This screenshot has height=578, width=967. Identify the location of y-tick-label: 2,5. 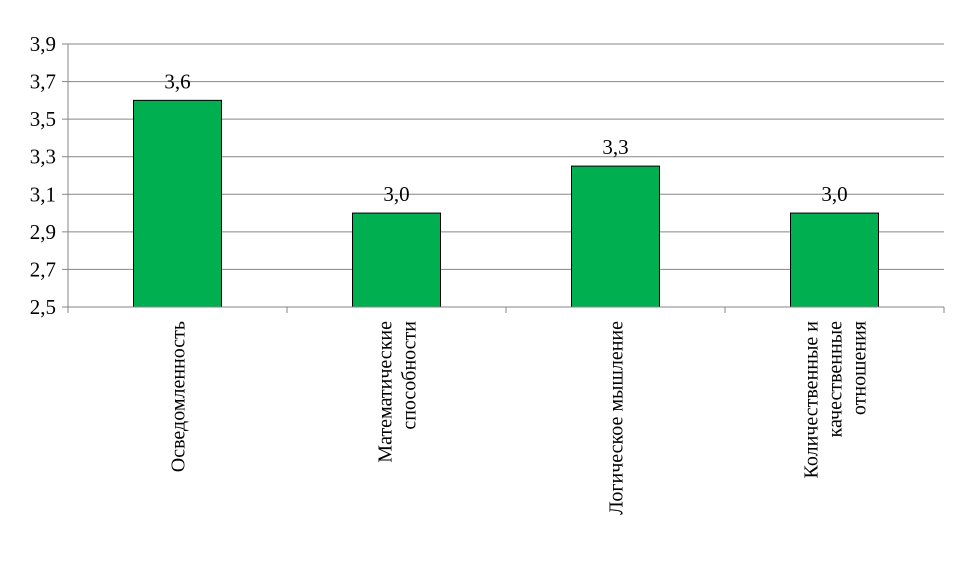
(43, 307).